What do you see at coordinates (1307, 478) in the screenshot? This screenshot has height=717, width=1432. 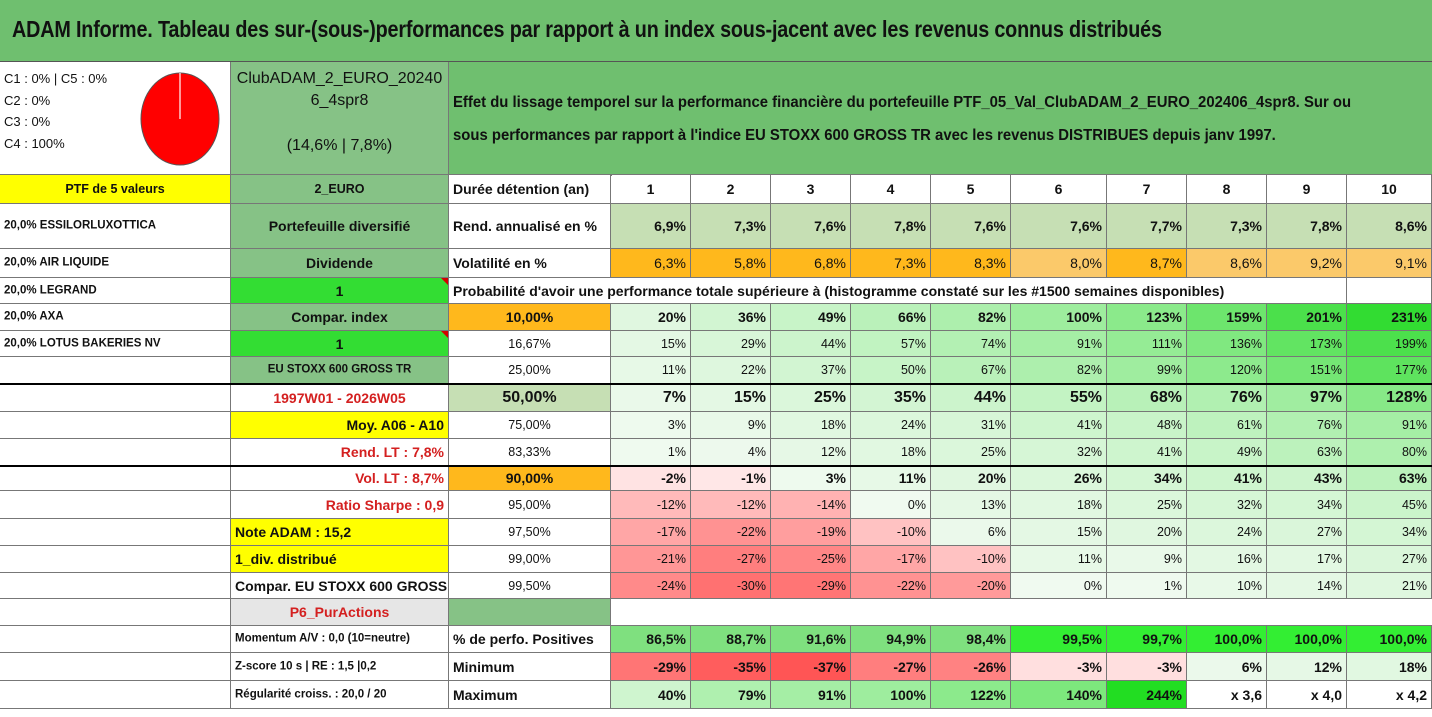 I see `probability-value: 43%` at bounding box center [1307, 478].